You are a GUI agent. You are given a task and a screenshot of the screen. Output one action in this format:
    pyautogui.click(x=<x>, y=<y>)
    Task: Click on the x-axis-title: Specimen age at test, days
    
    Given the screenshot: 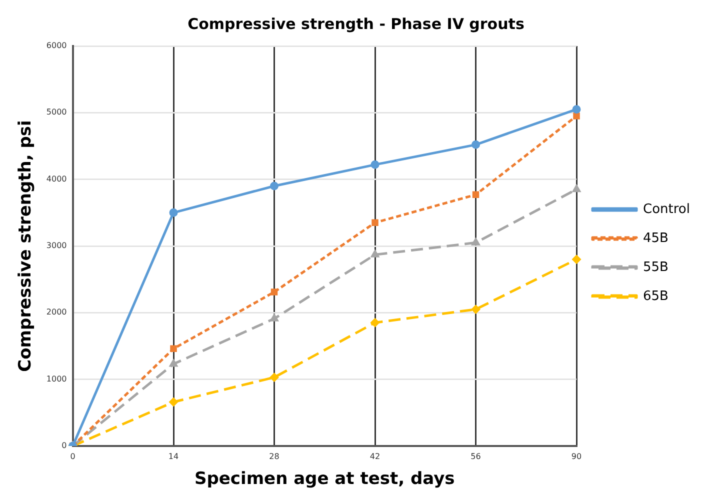 What is the action you would take?
    pyautogui.click(x=324, y=479)
    